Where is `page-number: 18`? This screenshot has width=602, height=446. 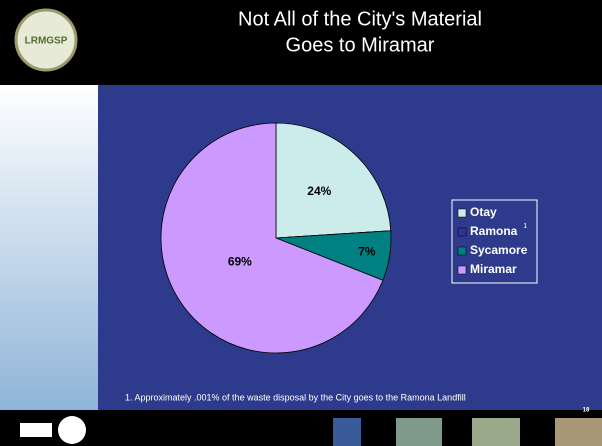
page-number: 18 is located at coordinates (586, 411).